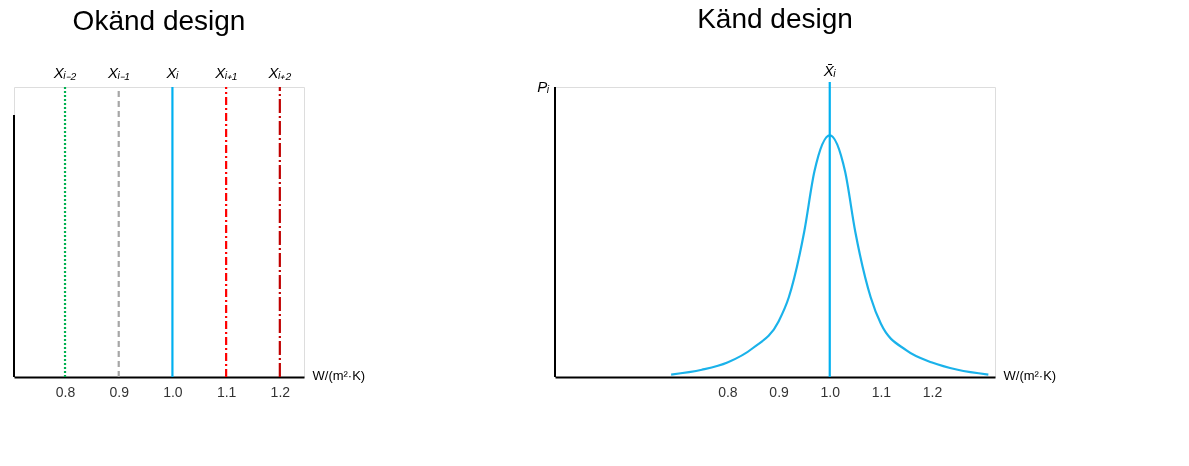  I want to click on series-label: Xᵢ₊₁, so click(226, 72).